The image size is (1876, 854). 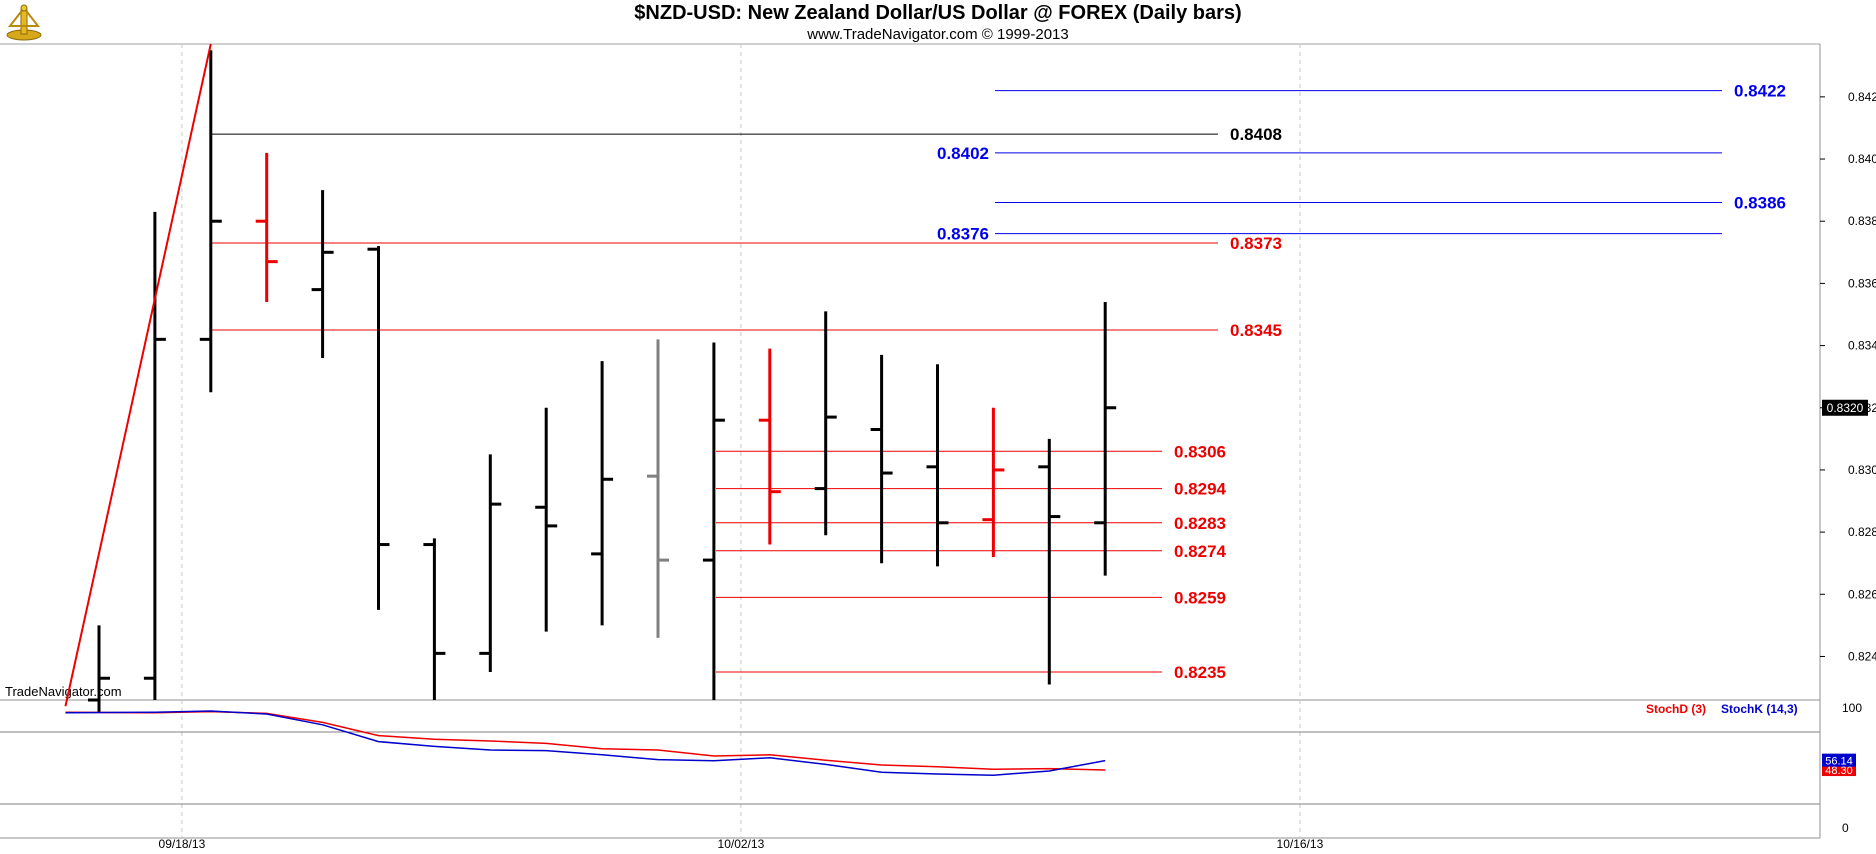 I want to click on stoch-last-value-label: 48.30, so click(x=1839, y=771).